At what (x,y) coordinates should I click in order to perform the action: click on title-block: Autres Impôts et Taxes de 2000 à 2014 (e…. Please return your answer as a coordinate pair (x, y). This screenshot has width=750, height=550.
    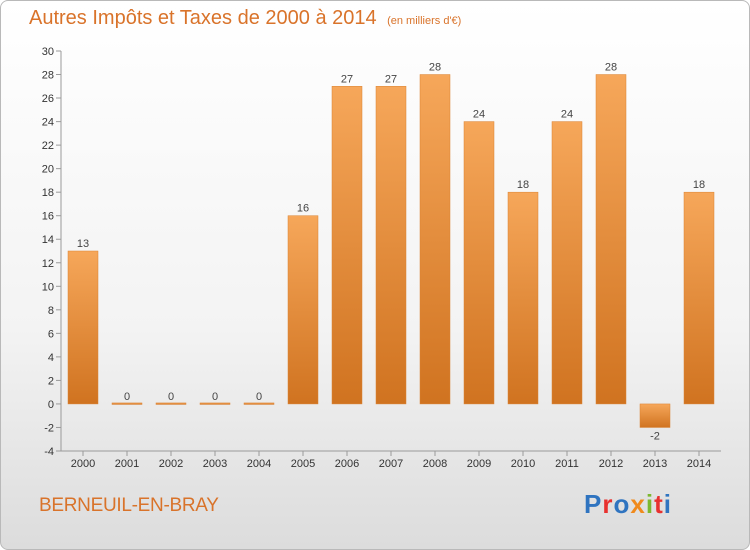
    Looking at the image, I should click on (245, 18).